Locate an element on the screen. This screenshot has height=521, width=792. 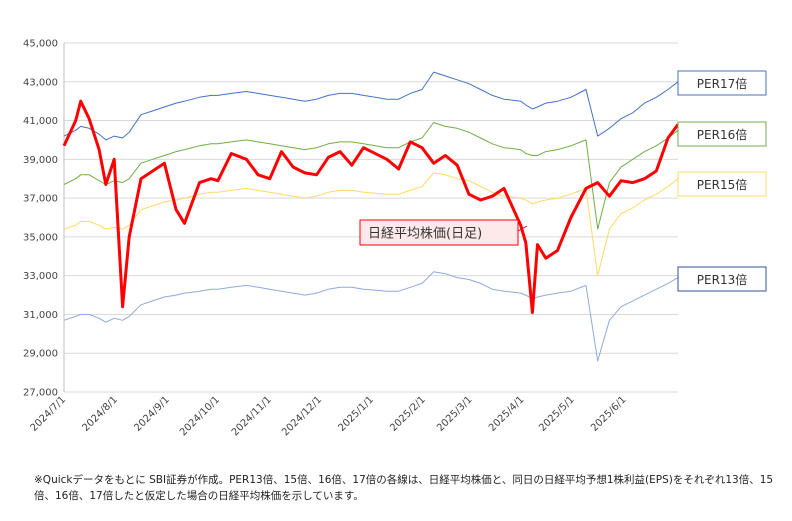
per17-line is located at coordinates (371, 106).